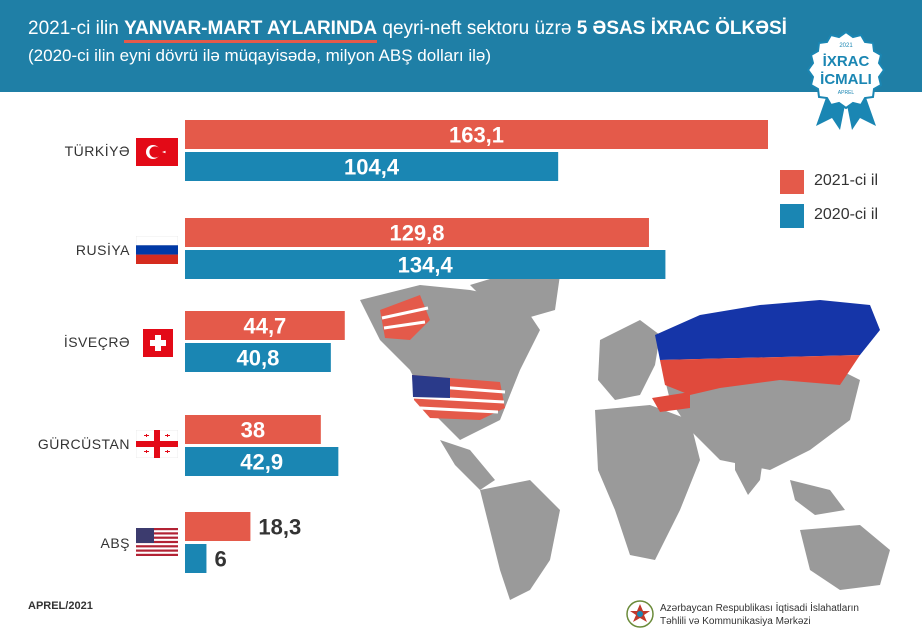 This screenshot has height=630, width=922. I want to click on badge-line2: İCMALI, so click(846, 79).